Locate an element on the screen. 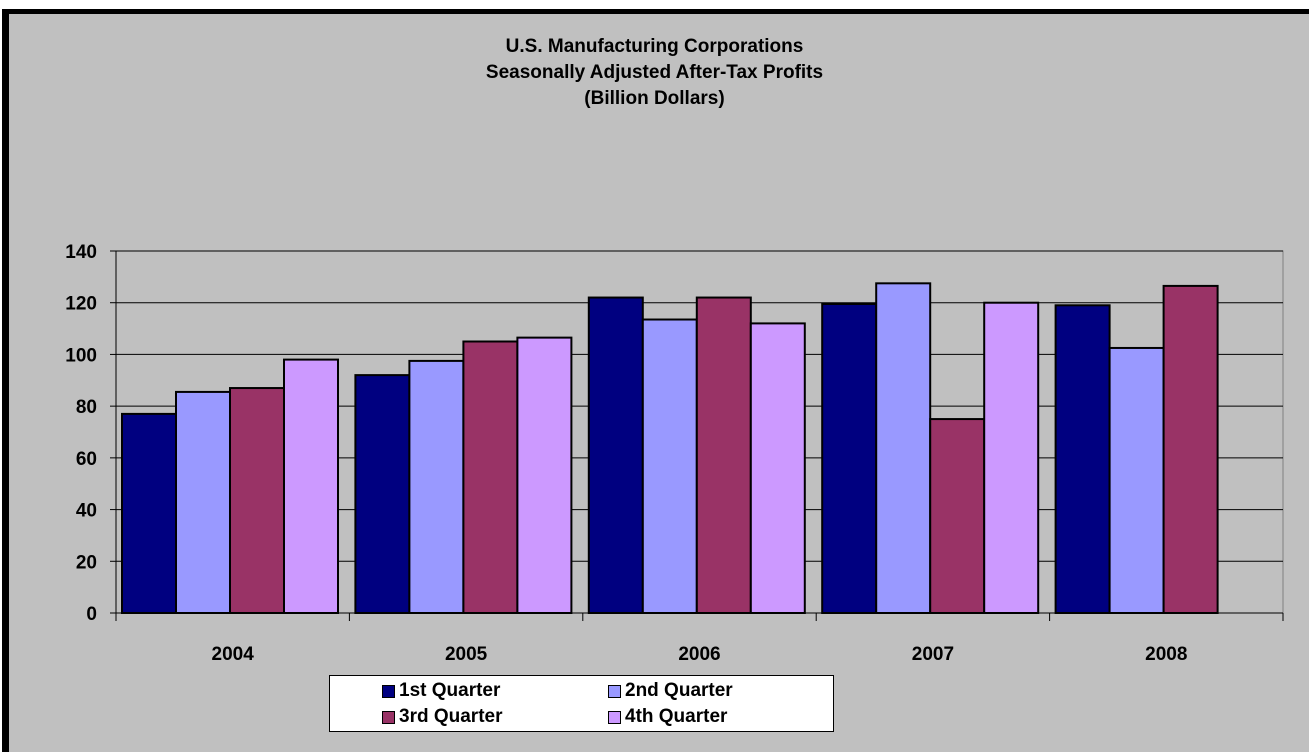 The height and width of the screenshot is (752, 1309). legend-item-q2: 2nd Quarter is located at coordinates (670, 691).